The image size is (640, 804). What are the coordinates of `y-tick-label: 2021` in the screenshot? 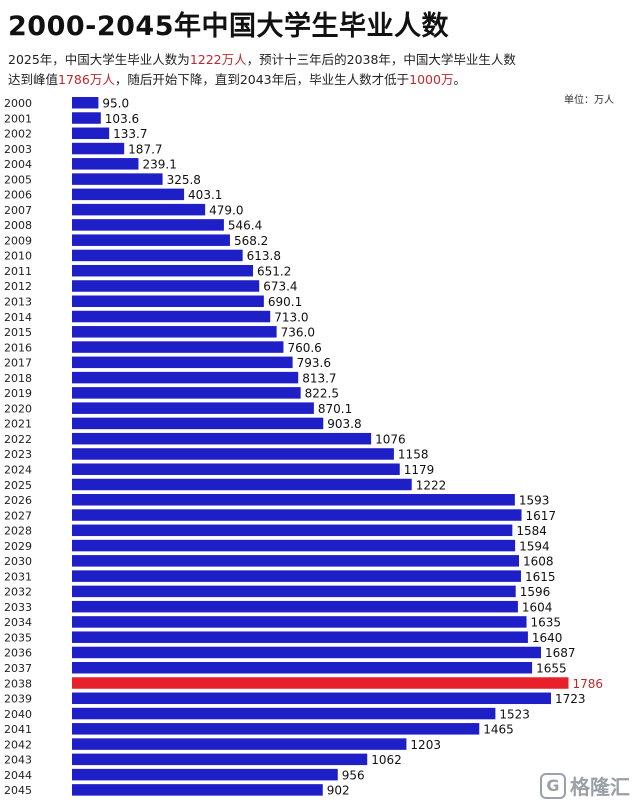 It's located at (18, 424).